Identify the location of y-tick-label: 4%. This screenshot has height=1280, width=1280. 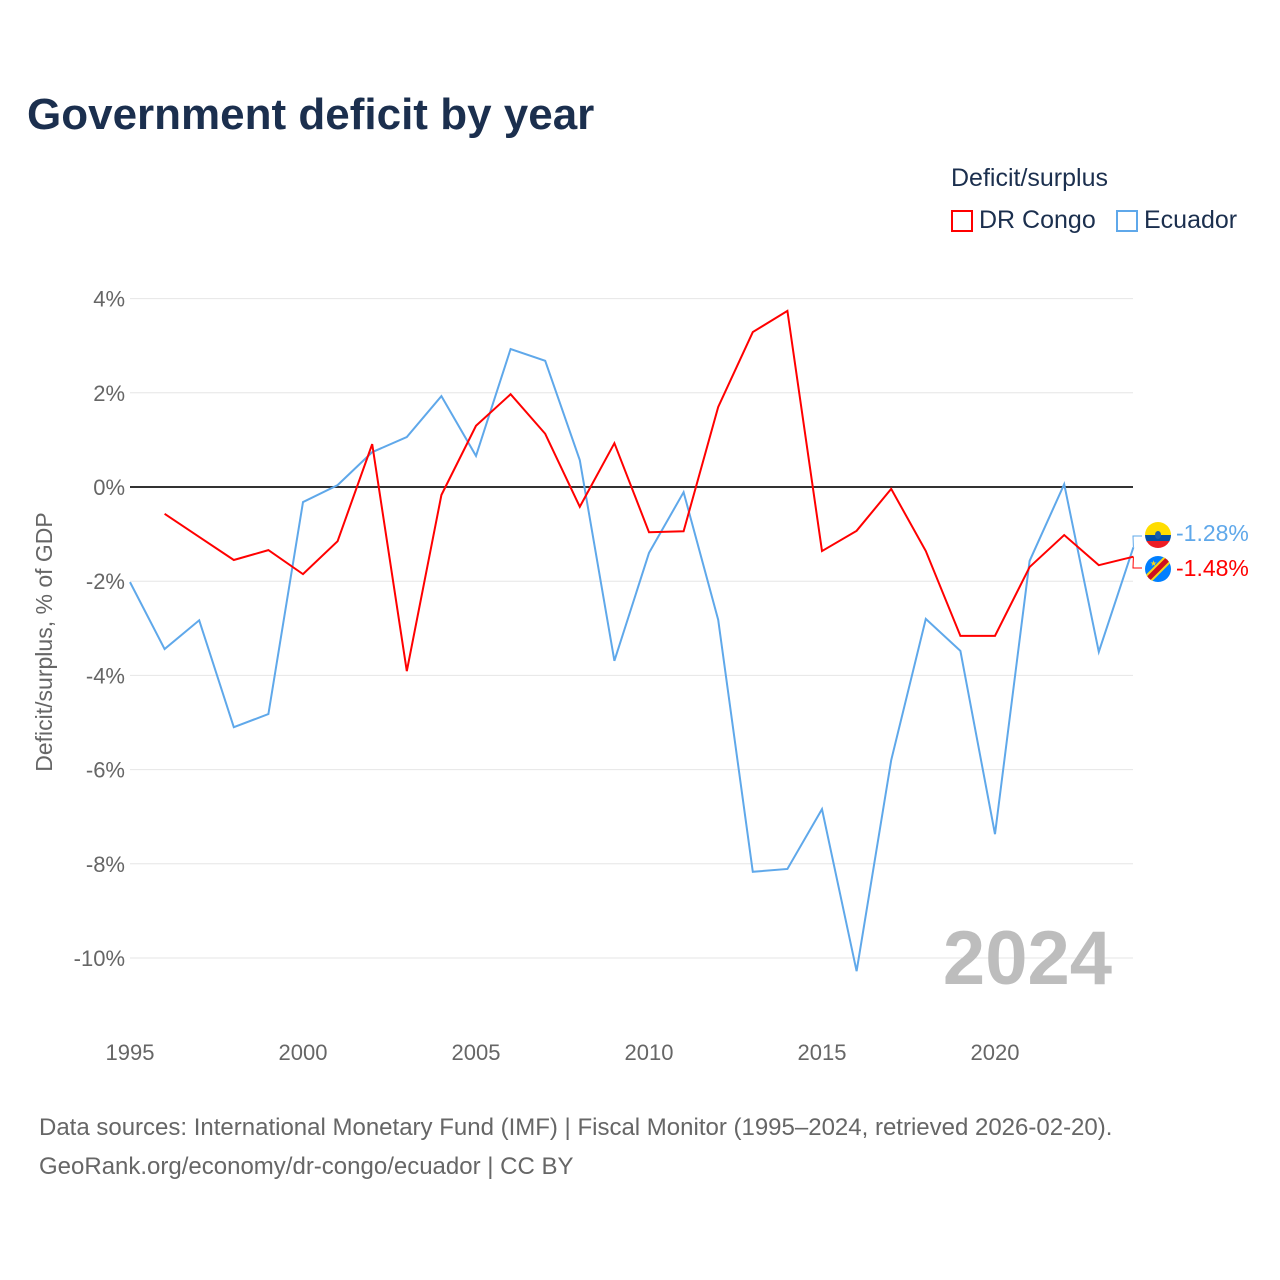
(109, 299).